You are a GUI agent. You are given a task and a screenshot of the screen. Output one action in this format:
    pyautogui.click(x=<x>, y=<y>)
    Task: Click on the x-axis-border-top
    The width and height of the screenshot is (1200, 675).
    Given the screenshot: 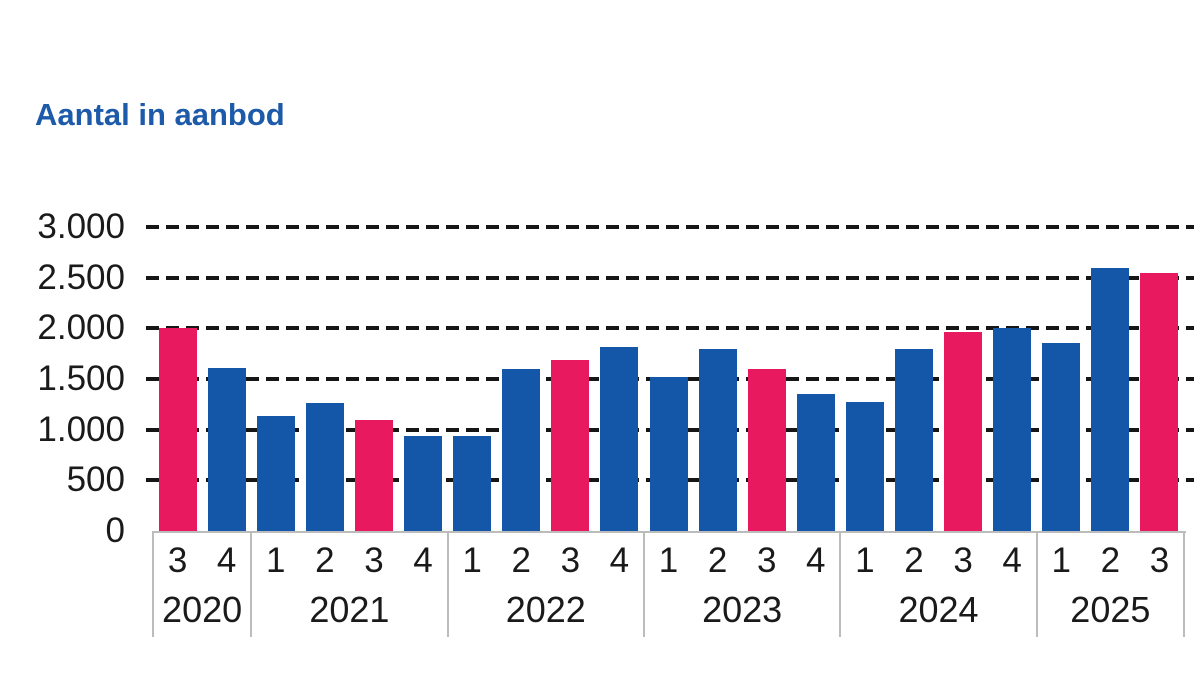 What is the action you would take?
    pyautogui.click(x=669, y=532)
    